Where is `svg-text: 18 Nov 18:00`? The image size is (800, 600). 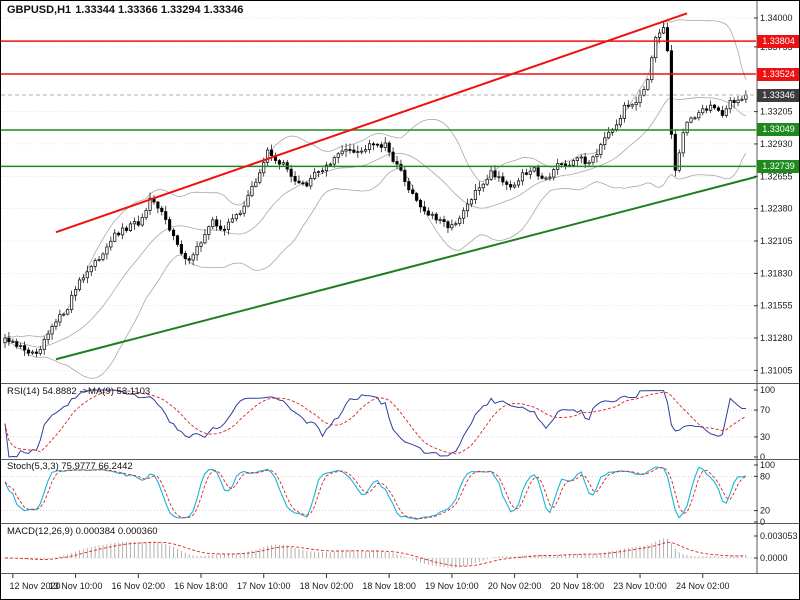 svg-text: 18 Nov 18:00 is located at coordinates (389, 586).